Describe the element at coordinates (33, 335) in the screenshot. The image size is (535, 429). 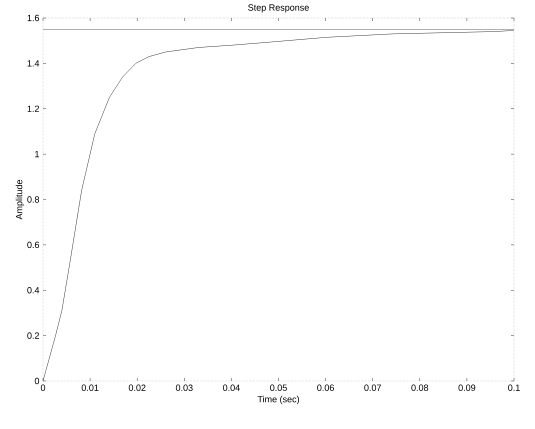
I see `y-tick-label: 0.2` at that location.